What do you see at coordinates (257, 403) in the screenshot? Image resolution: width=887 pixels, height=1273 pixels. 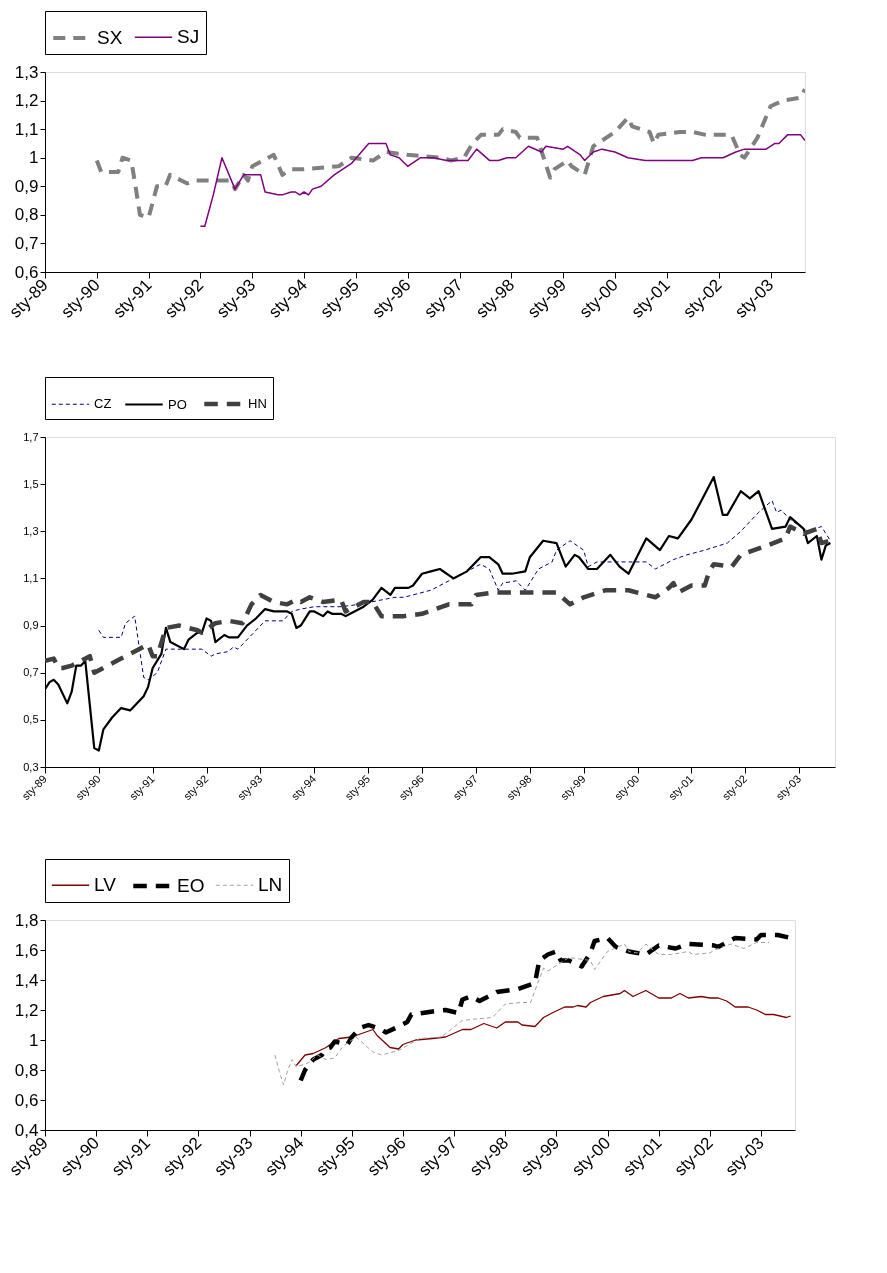 I see `legend-label: HN` at bounding box center [257, 403].